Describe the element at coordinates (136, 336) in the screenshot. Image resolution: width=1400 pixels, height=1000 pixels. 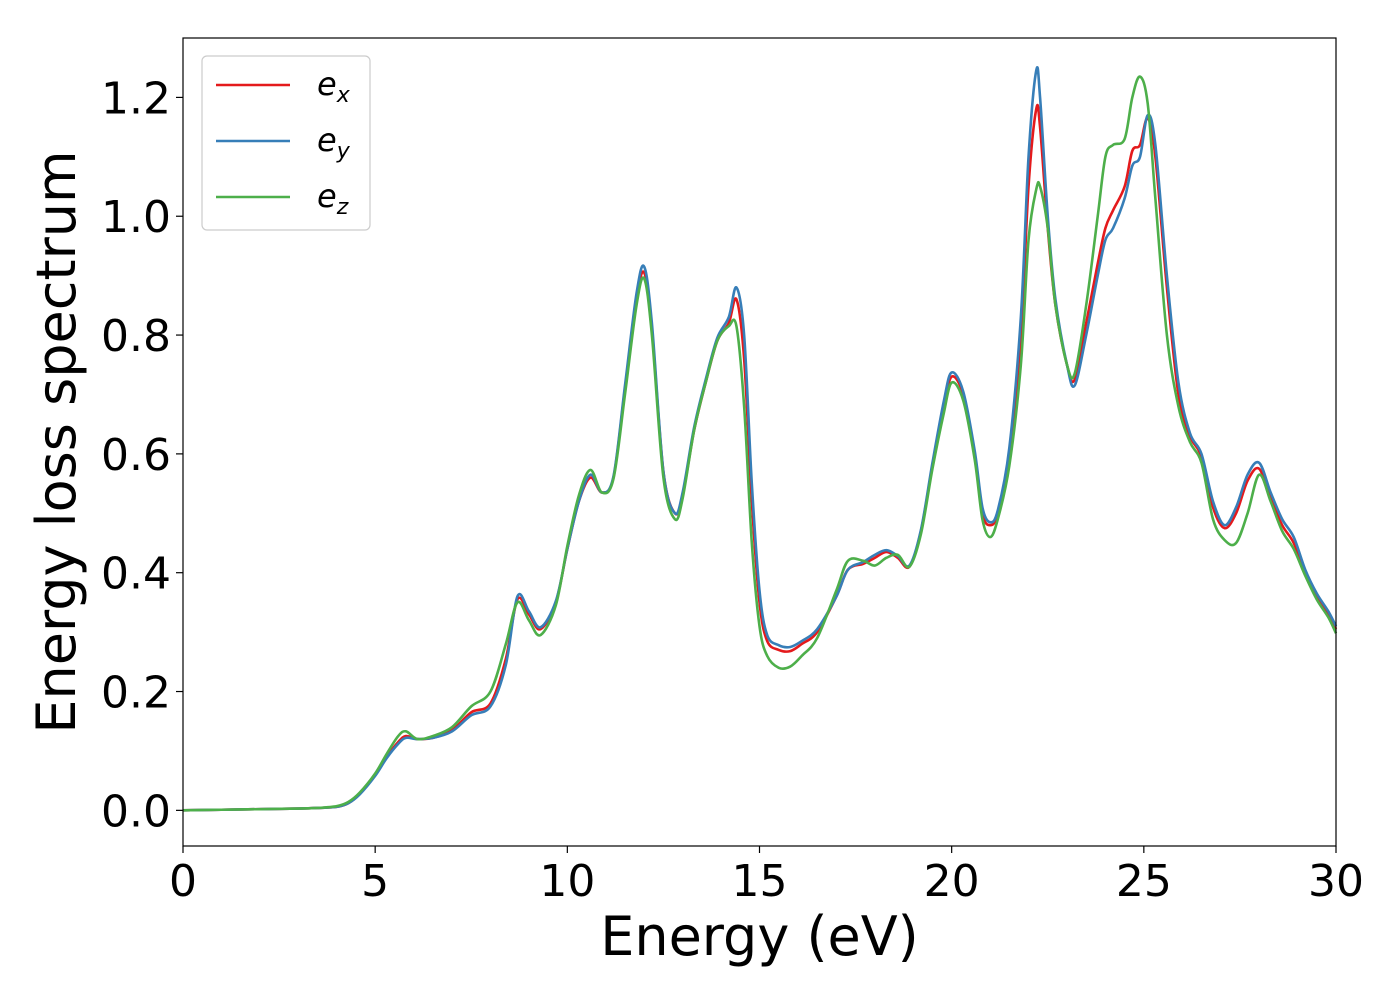
I see `y-tick-label: 0.8` at that location.